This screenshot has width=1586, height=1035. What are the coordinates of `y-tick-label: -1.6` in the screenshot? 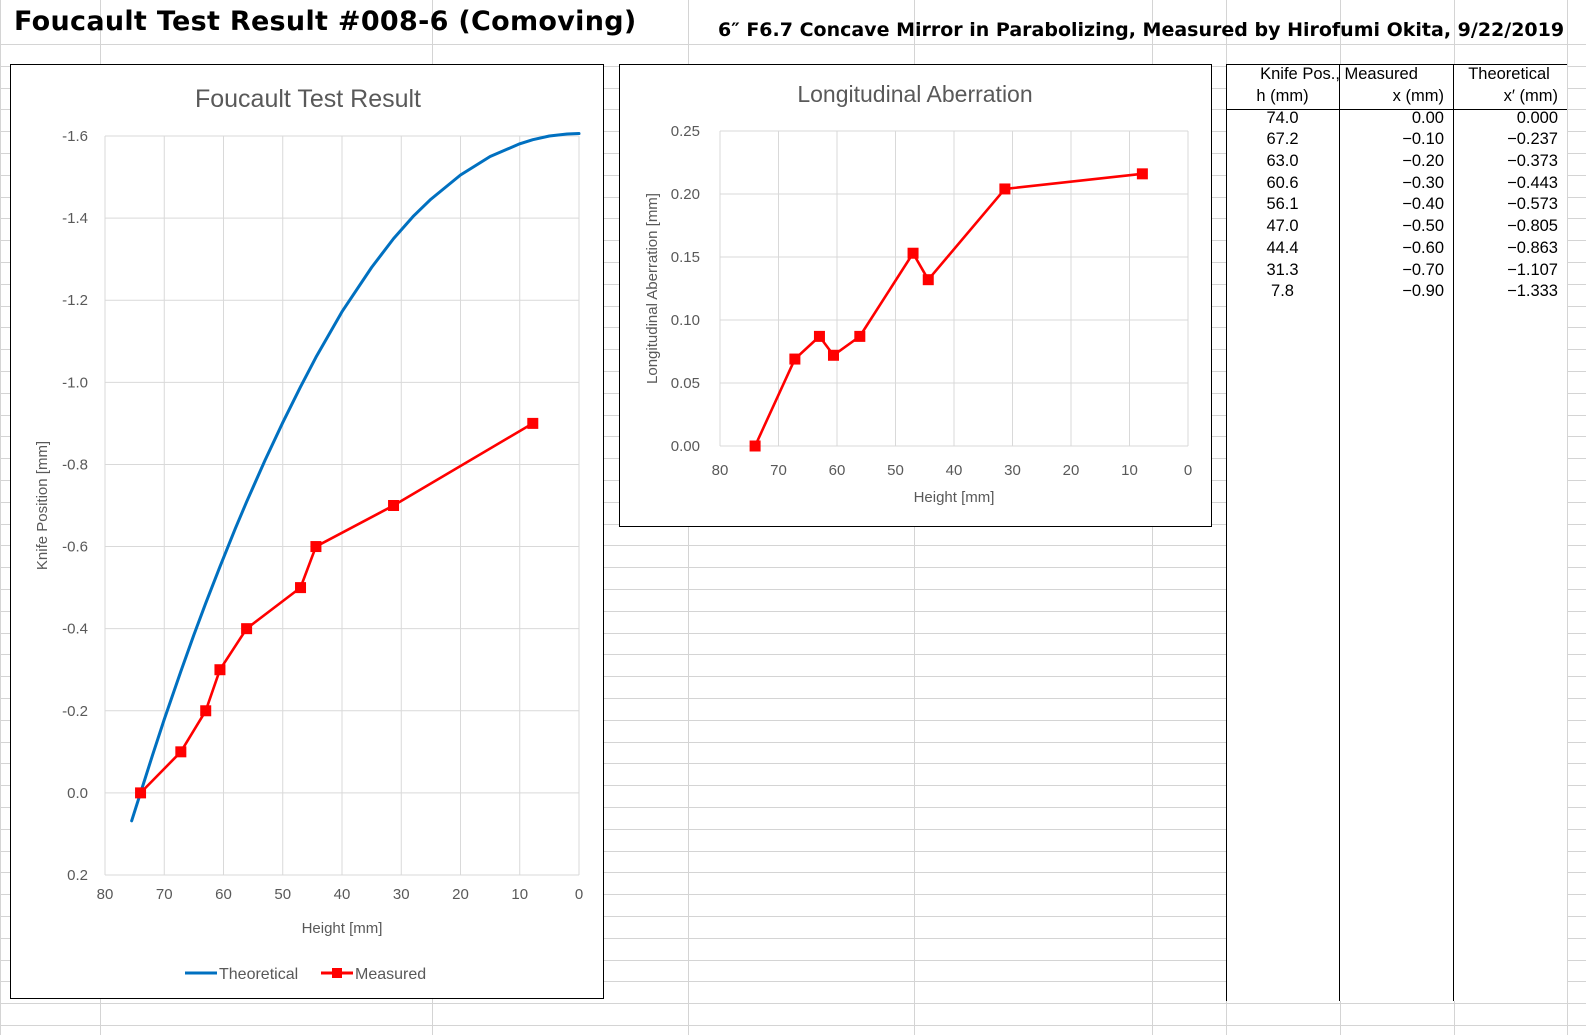 It's located at (75, 136).